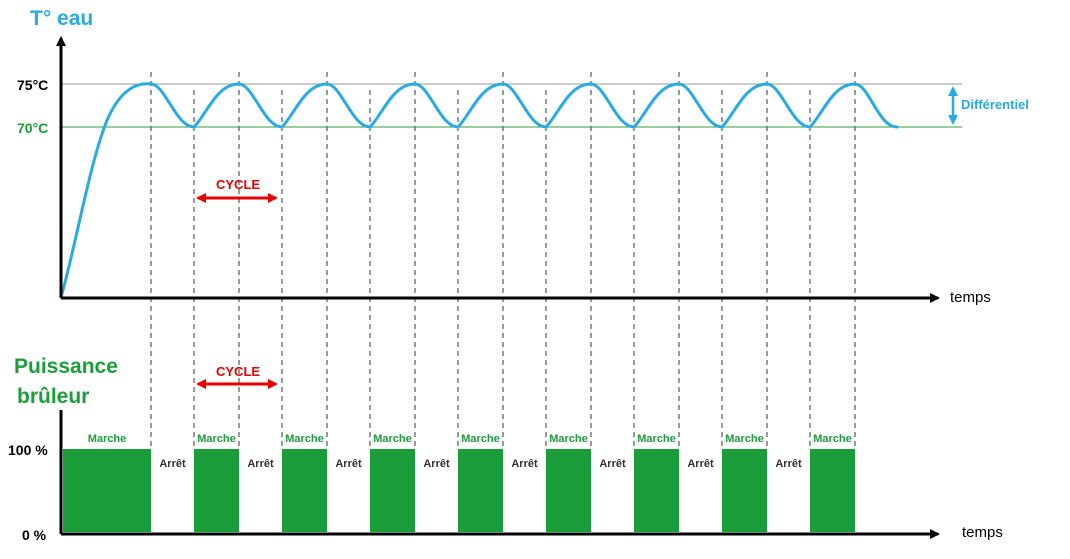  Describe the element at coordinates (28, 450) in the screenshot. I see `label-100-percent: 100 %` at that location.